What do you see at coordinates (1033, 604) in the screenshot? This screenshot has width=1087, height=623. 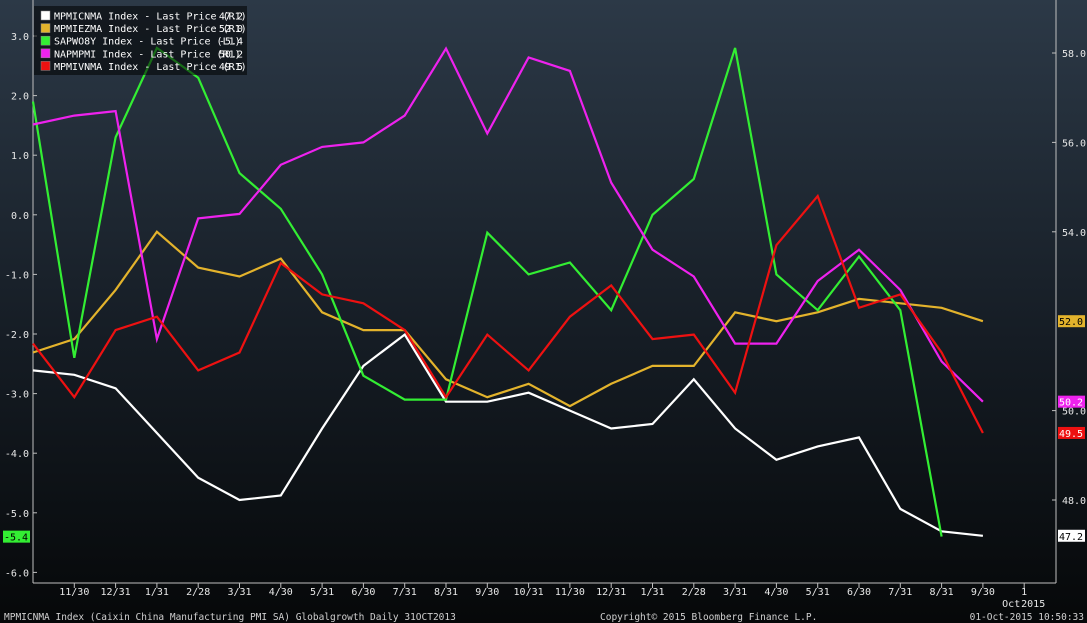 I see `x-year-label: 2015` at bounding box center [1033, 604].